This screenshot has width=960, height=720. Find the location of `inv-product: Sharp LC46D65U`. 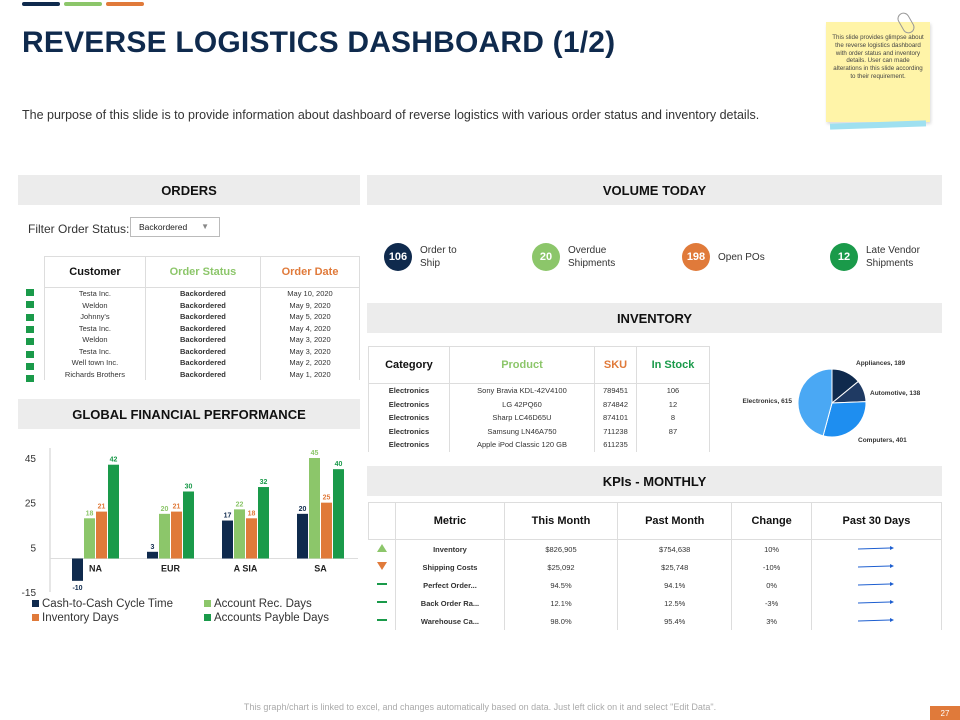

inv-product: Sharp LC46D65U is located at coordinates (522, 418).